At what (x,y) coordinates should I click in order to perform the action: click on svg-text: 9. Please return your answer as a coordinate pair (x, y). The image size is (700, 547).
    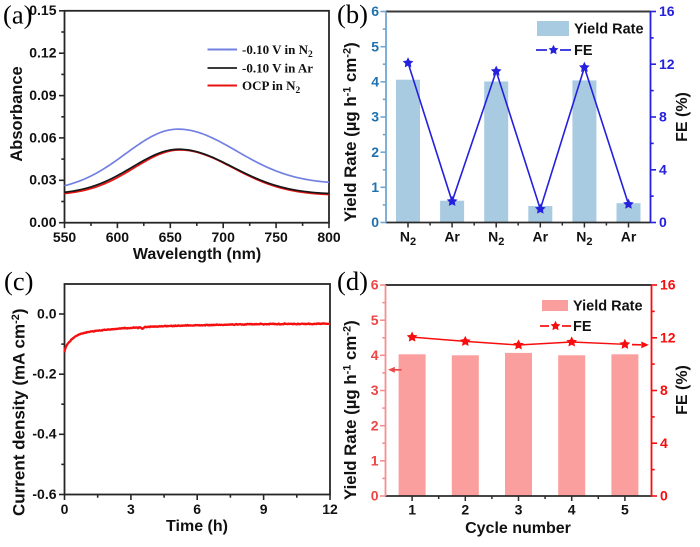
    Looking at the image, I should click on (264, 509).